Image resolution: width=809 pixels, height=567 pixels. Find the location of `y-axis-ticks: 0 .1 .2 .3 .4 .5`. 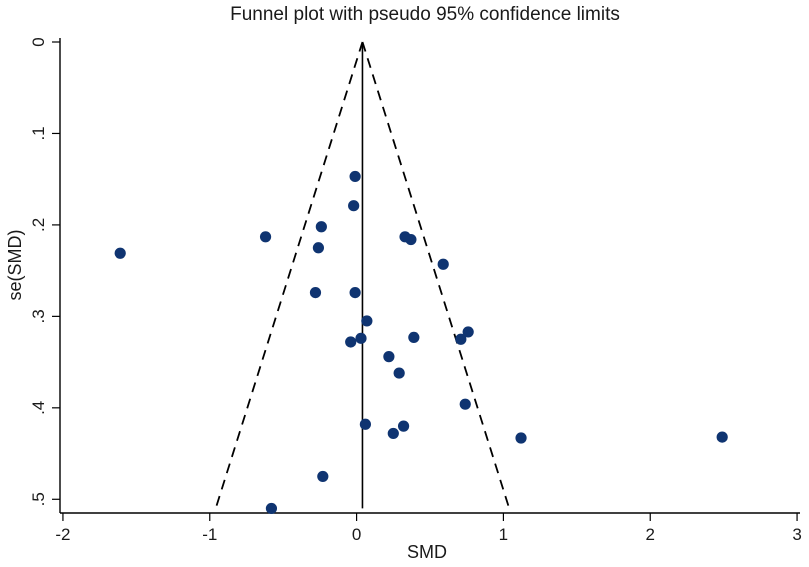

y-axis-ticks: 0 .1 .2 .3 .4 .5 is located at coordinates (44, 271).